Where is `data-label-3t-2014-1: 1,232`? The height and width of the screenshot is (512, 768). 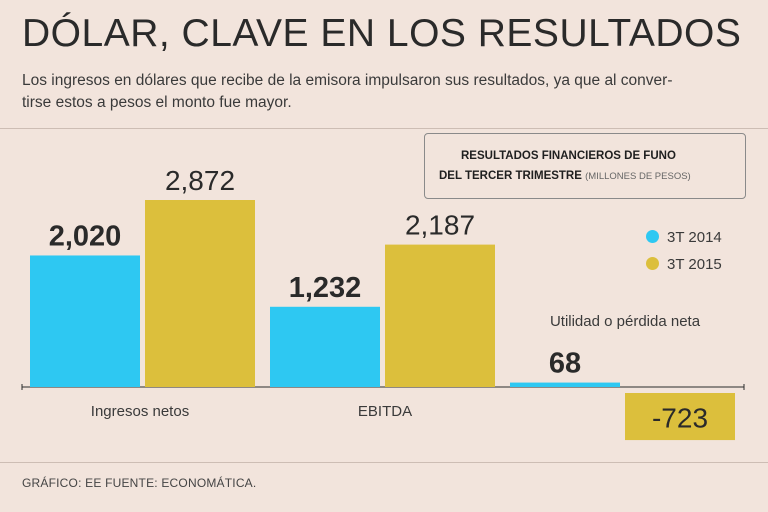
data-label-3t-2014-1: 1,232 is located at coordinates (325, 288).